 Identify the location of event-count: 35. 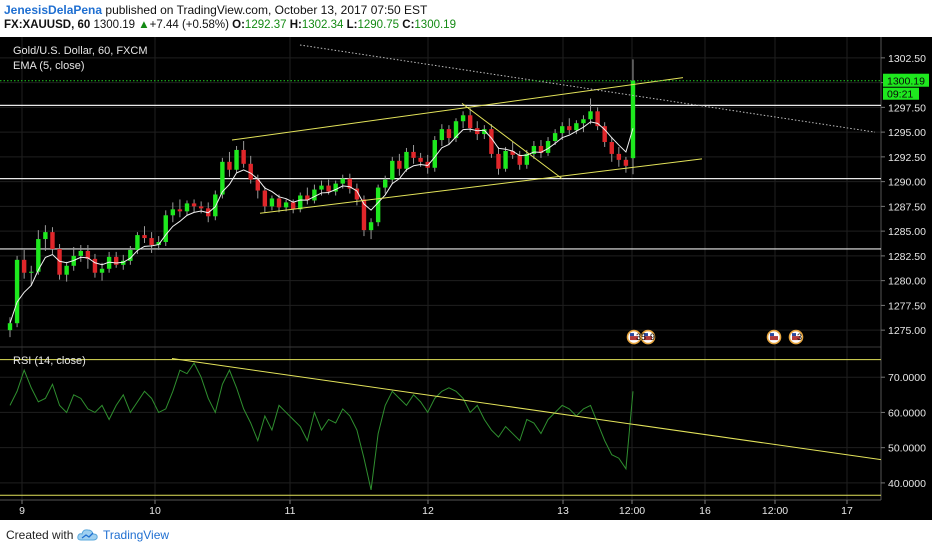
(641, 337).